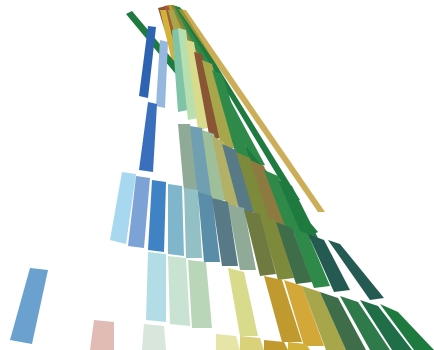 This screenshot has width=434, height=350. I want to click on row-two, so click(248, 182).